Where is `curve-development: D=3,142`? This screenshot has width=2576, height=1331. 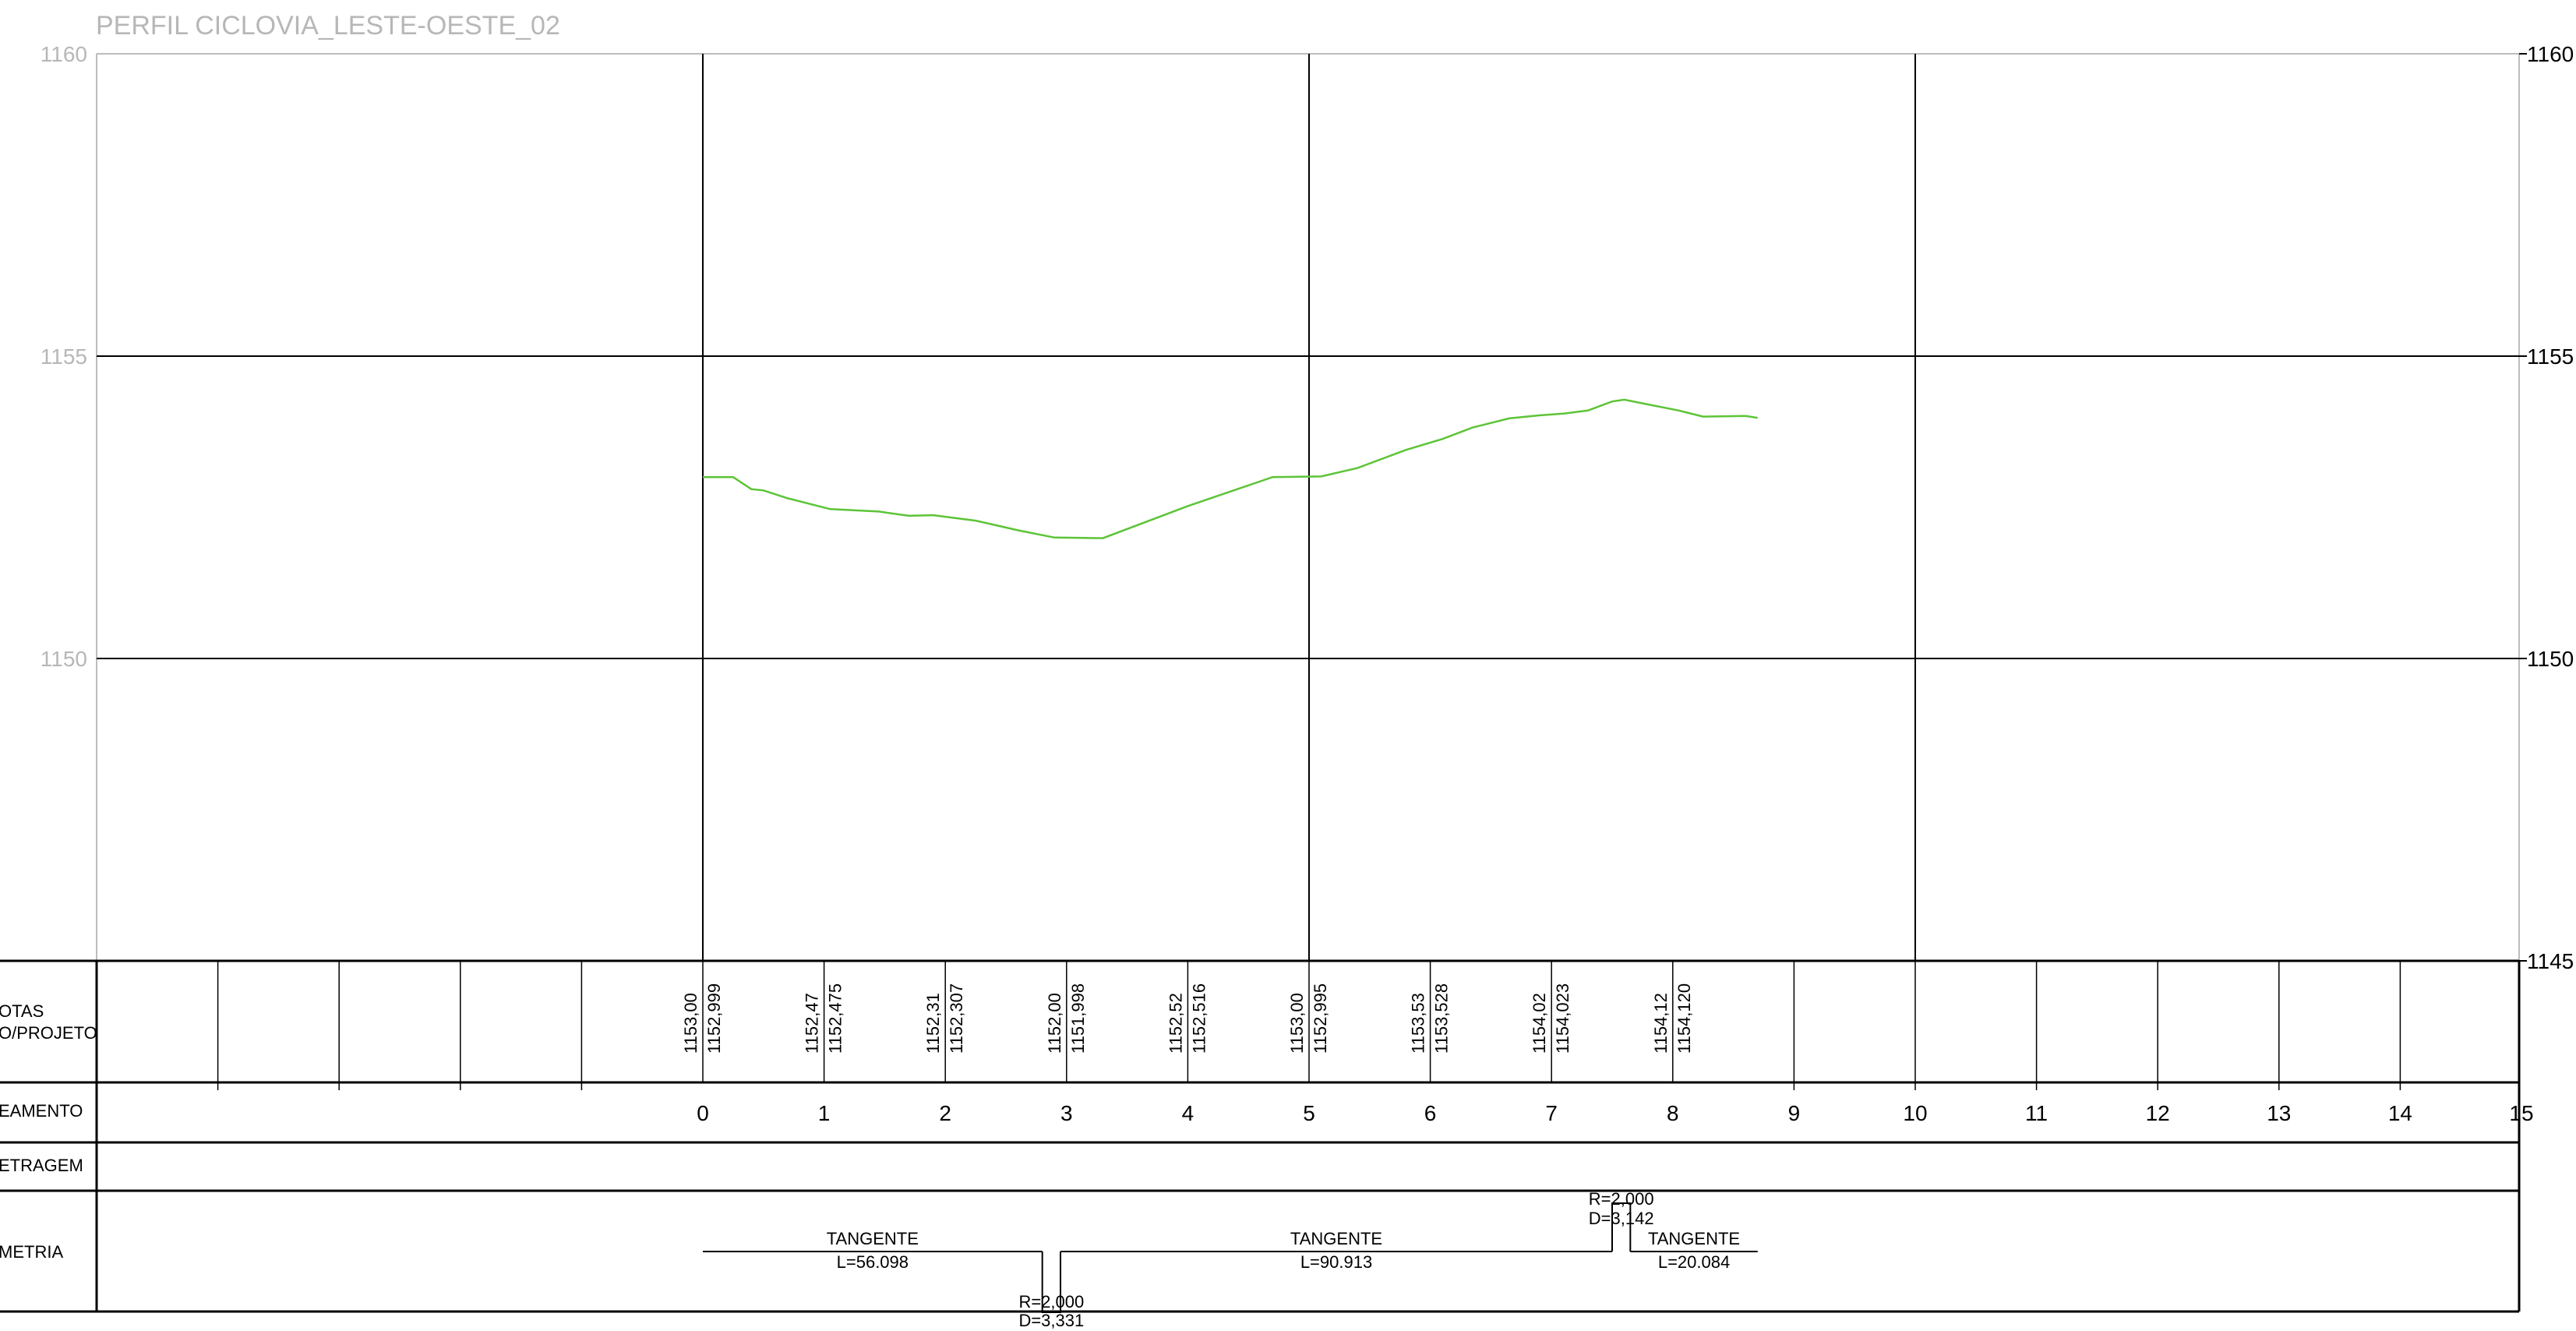 curve-development: D=3,142 is located at coordinates (1621, 1218).